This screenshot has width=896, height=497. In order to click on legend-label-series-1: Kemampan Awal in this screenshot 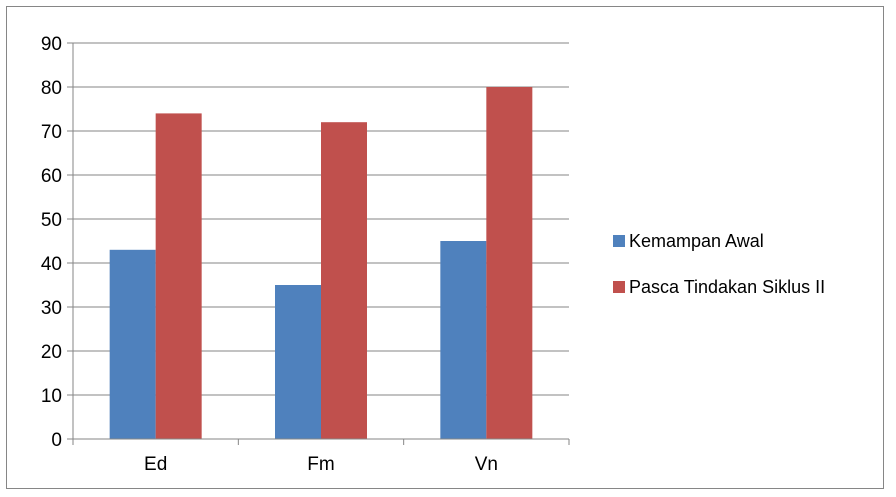, I will do `click(696, 240)`.